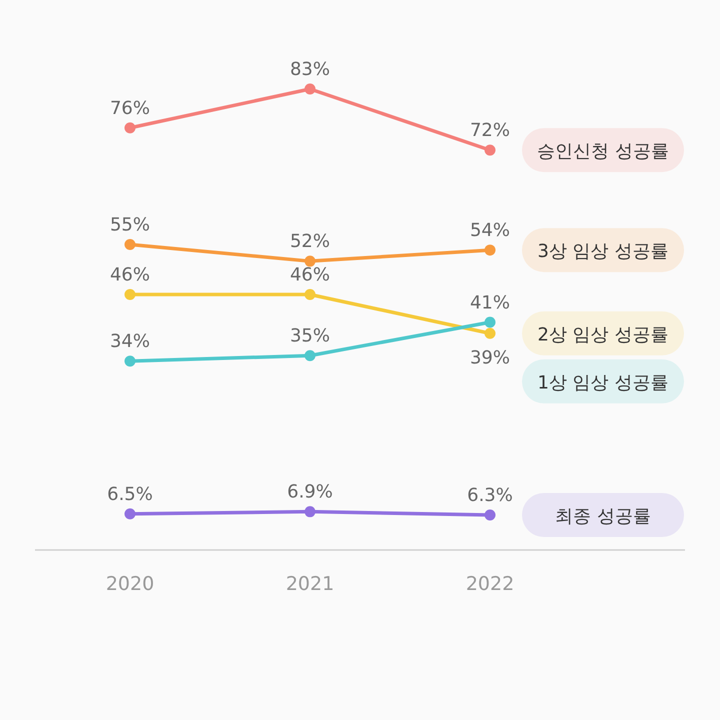  Describe the element at coordinates (603, 335) in the screenshot. I see `text: 2상 임상 성공률` at that location.